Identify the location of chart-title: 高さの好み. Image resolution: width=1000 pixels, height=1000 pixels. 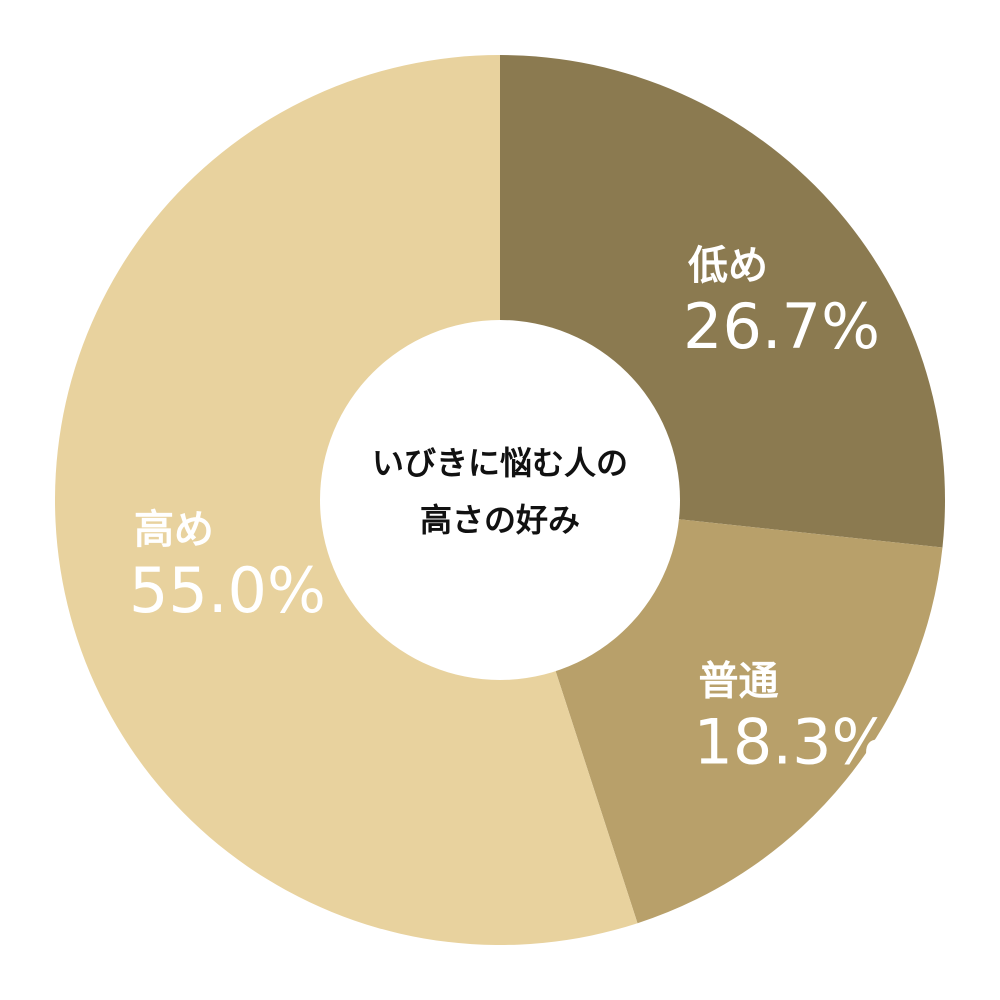
(500, 520).